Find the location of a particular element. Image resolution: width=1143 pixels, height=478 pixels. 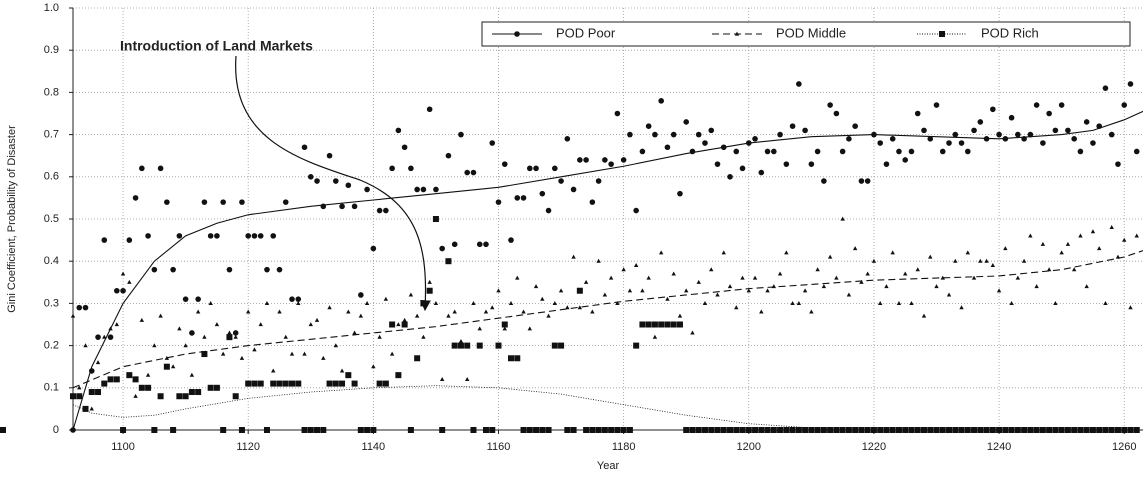

y-tick-label: 0.9 is located at coordinates (51, 50).